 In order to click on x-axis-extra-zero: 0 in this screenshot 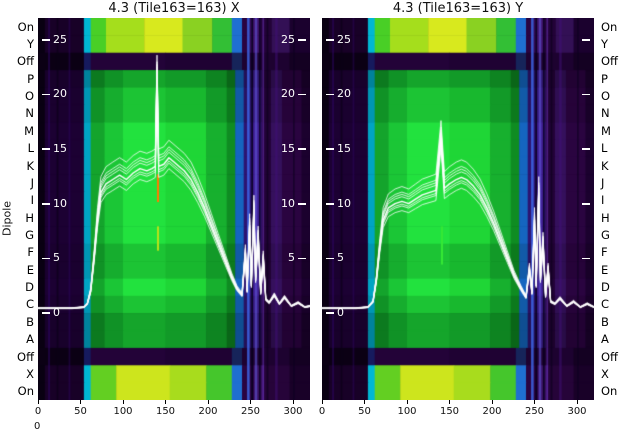, I will do `click(37, 426)`.